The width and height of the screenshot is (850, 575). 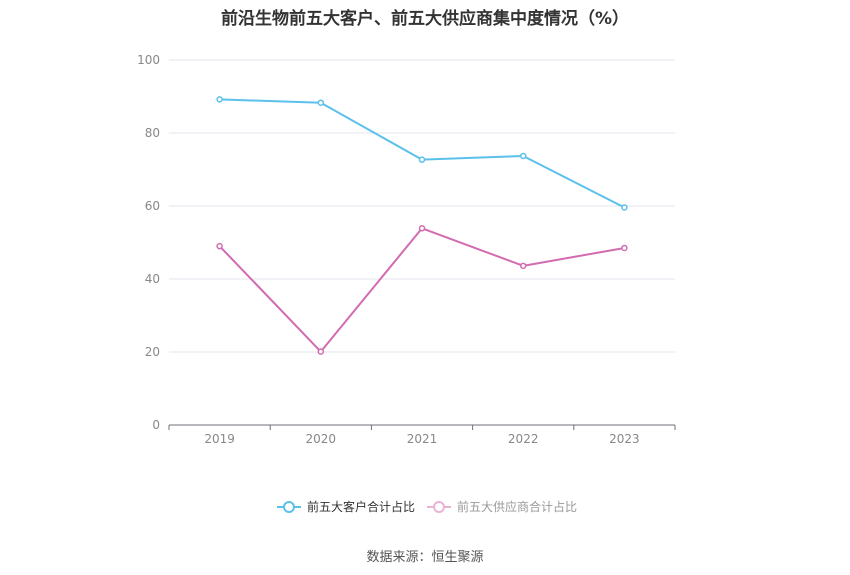 What do you see at coordinates (152, 206) in the screenshot?
I see `y-tick-label: 60` at bounding box center [152, 206].